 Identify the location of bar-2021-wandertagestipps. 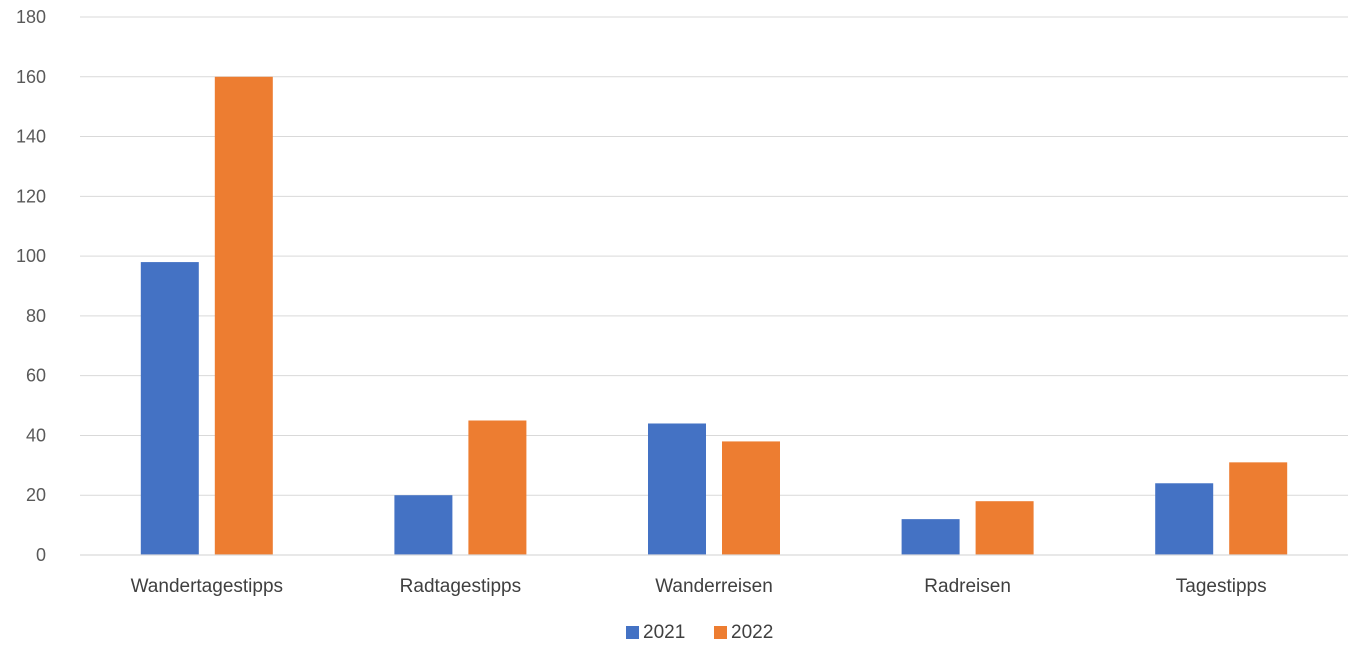
(169, 408).